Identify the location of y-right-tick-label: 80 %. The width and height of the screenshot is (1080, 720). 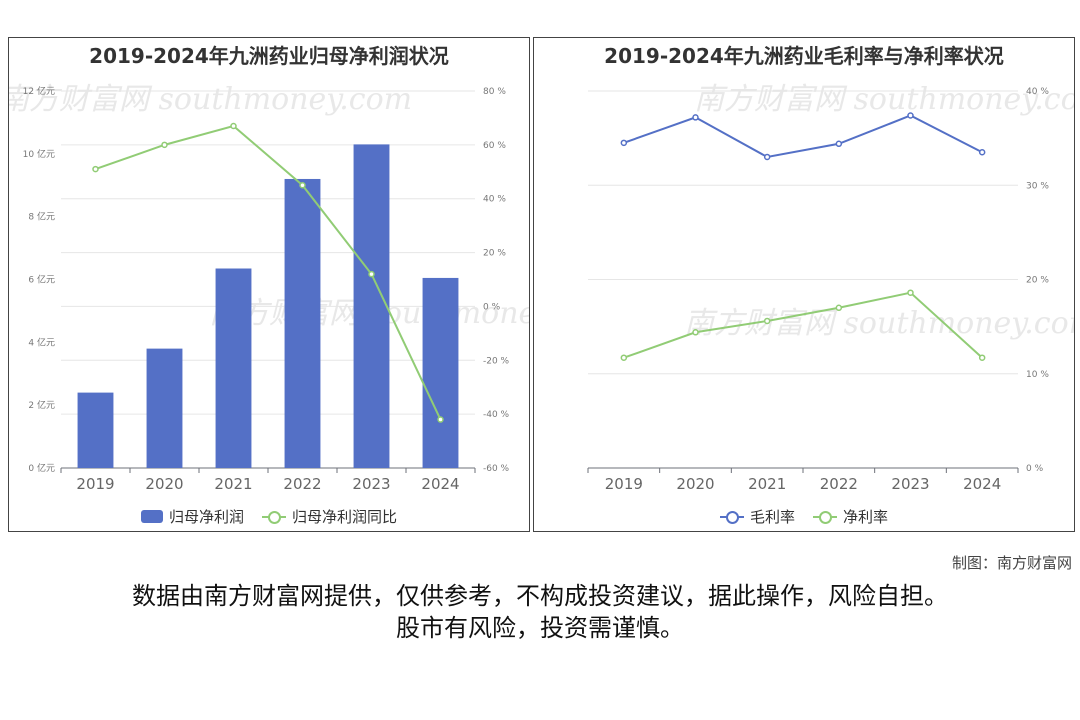
(494, 92).